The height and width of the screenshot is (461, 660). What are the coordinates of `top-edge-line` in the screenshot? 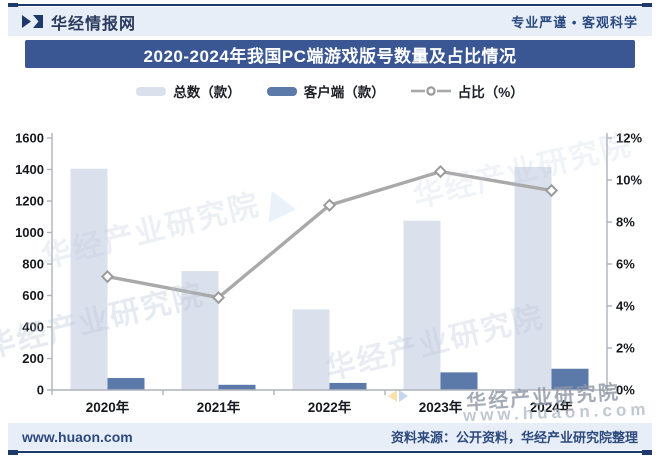 It's located at (330, 5).